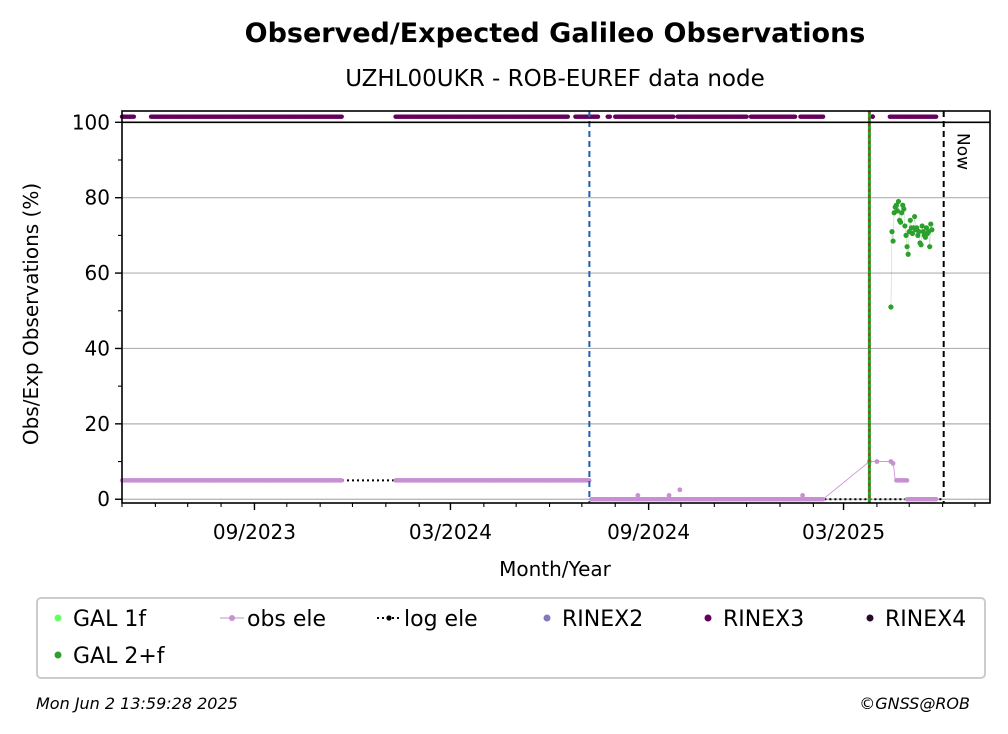 The height and width of the screenshot is (734, 1008). Describe the element at coordinates (555, 569) in the screenshot. I see `x-axis-label: Month/Year` at that location.